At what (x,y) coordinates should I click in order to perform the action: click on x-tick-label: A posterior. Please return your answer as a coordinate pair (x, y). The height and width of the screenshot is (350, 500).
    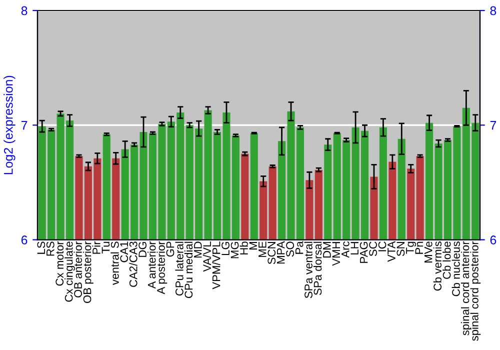
    Looking at the image, I should click on (162, 267).